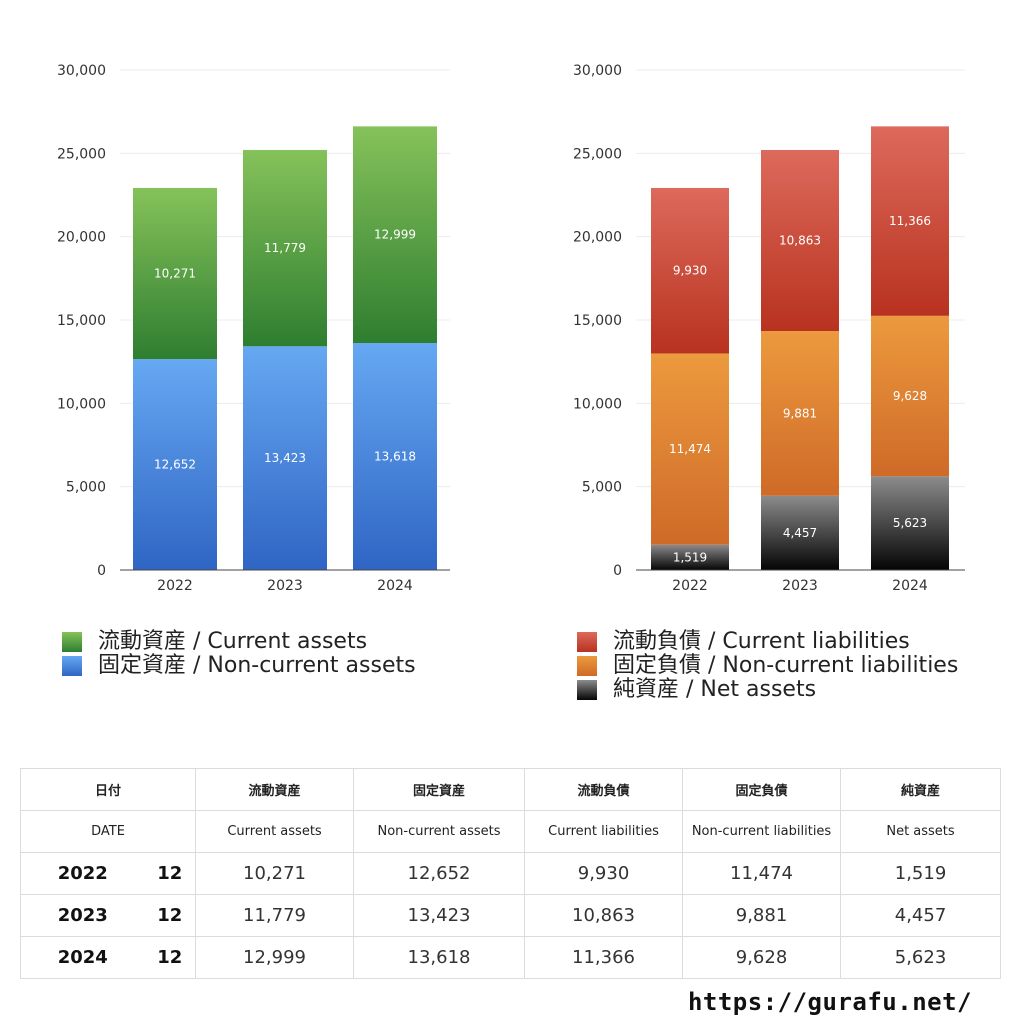  What do you see at coordinates (921, 831) in the screenshot?
I see `header-net-assets-en: Net assets` at bounding box center [921, 831].